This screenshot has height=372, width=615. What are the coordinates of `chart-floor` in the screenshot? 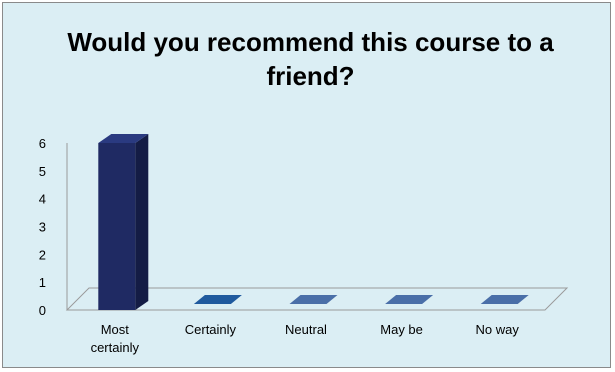 It's located at (317, 299).